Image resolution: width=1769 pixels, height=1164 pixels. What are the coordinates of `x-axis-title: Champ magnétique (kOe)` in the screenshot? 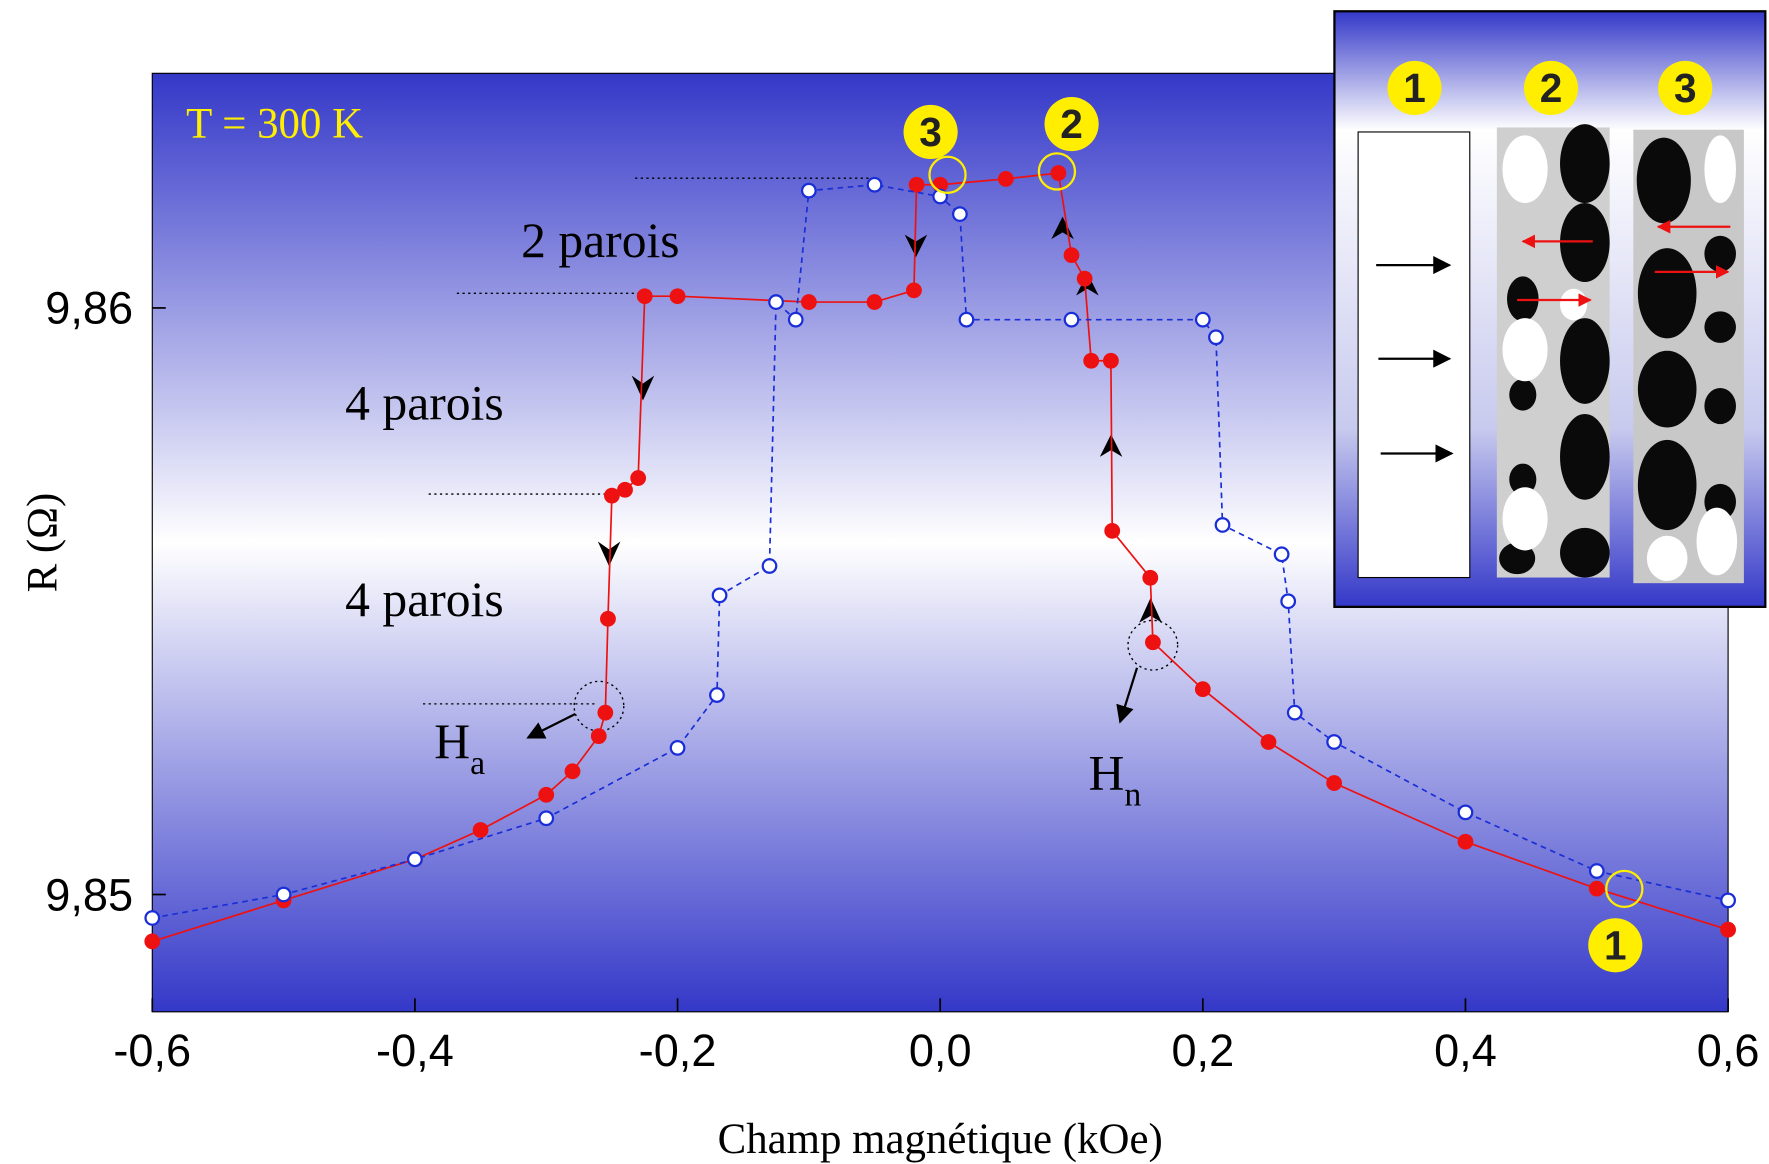 It's located at (940, 1139).